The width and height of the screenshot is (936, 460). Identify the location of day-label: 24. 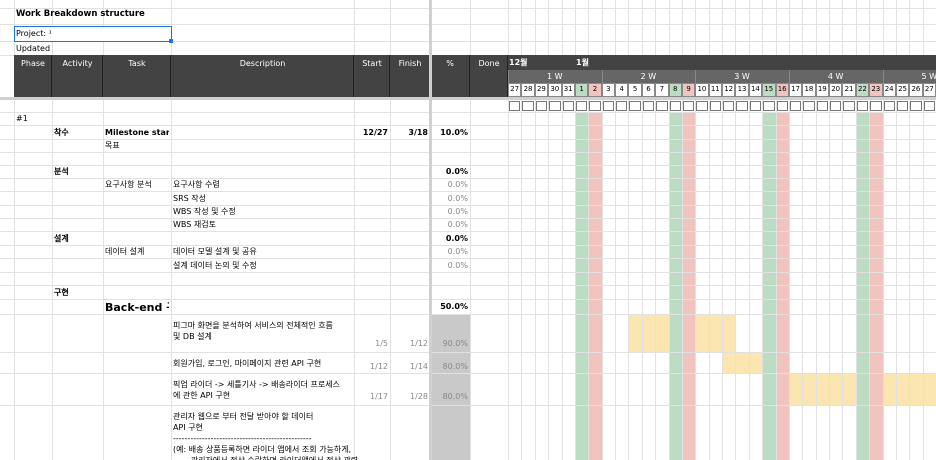
(889, 89).